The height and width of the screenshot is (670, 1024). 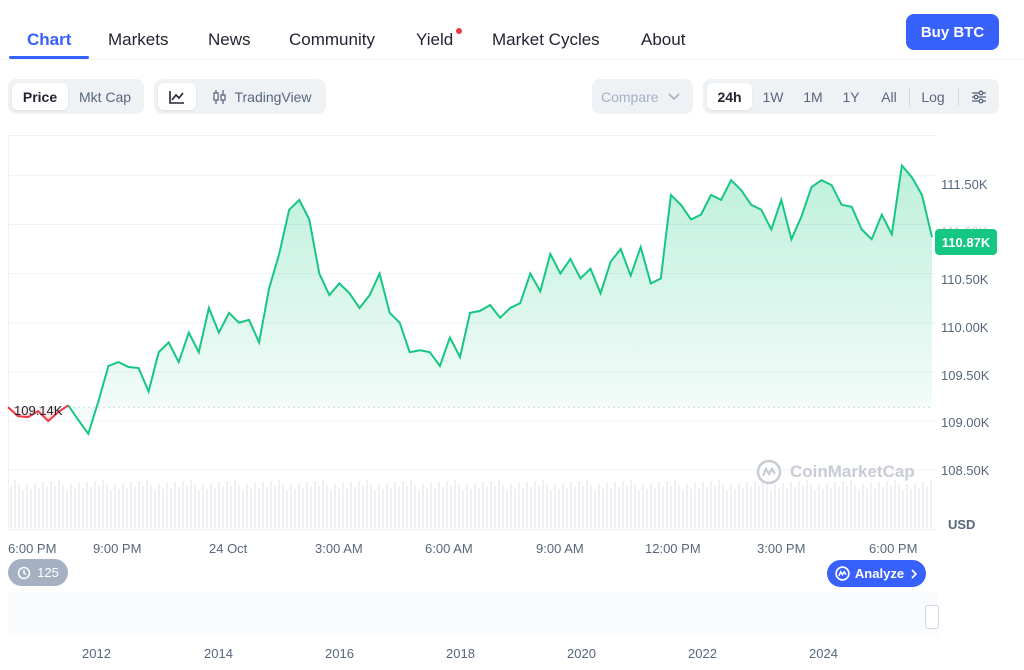 What do you see at coordinates (813, 96) in the screenshot?
I see `range-1m-button: 1M` at bounding box center [813, 96].